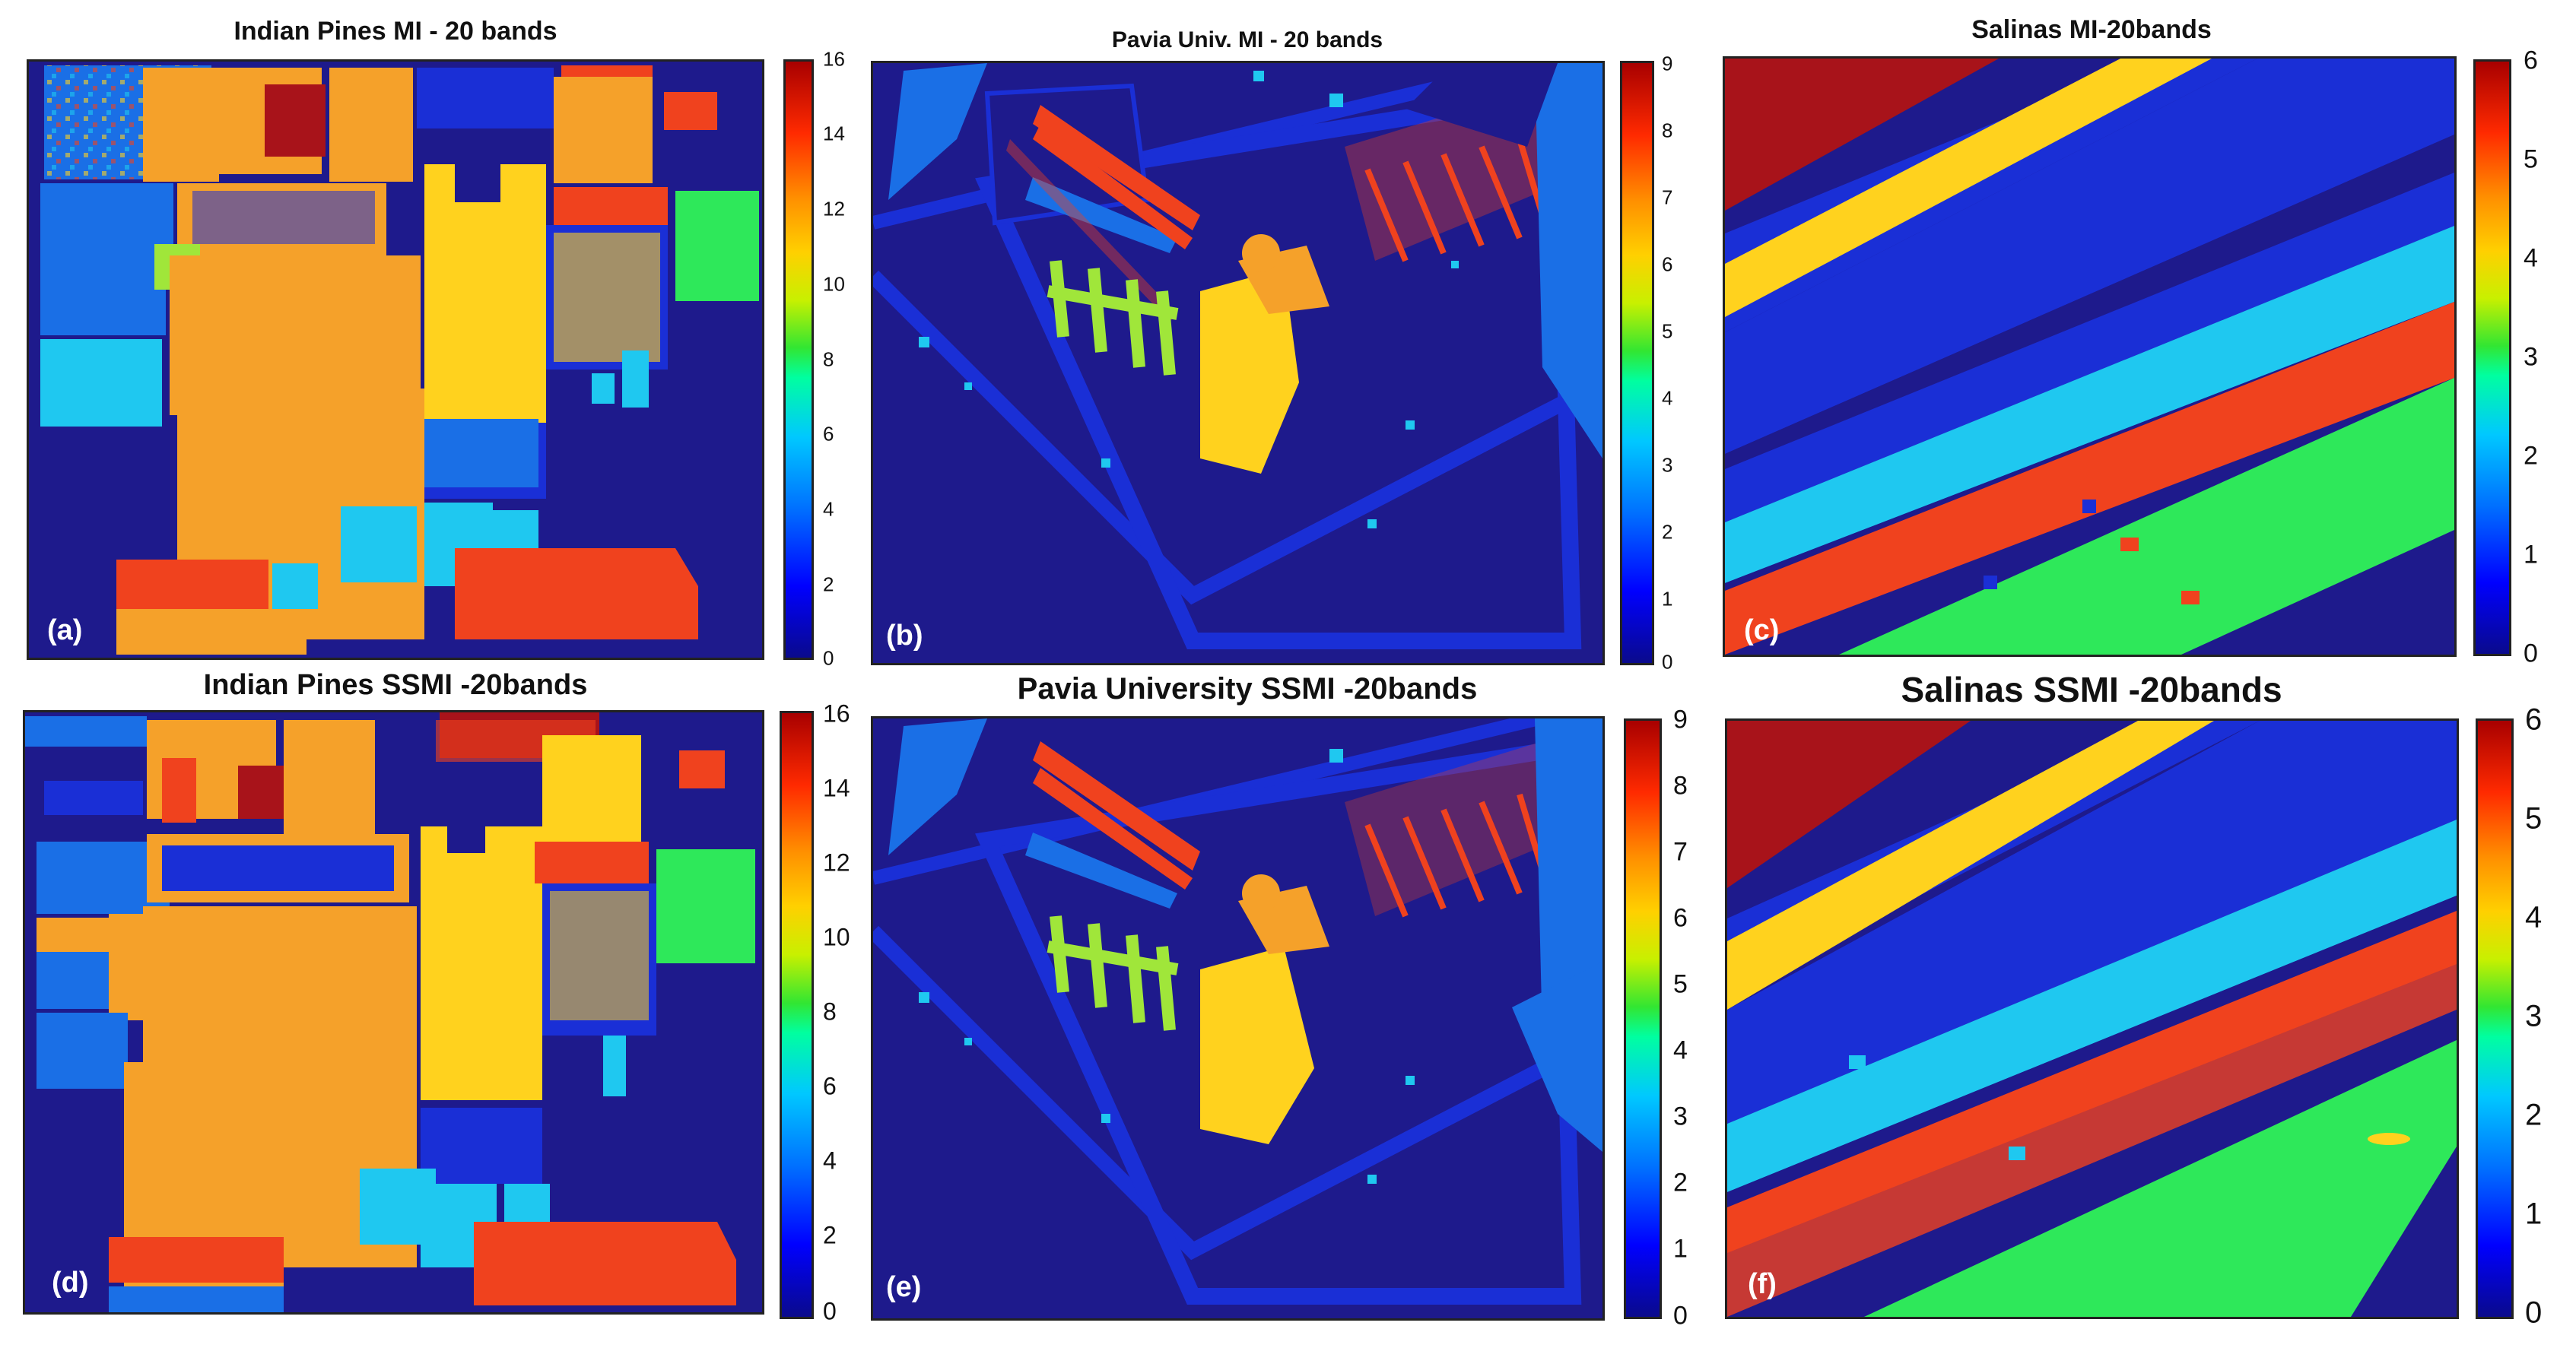 The height and width of the screenshot is (1348, 2576). I want to click on panel-title: Salinas SSMI -20bands, so click(2091, 689).